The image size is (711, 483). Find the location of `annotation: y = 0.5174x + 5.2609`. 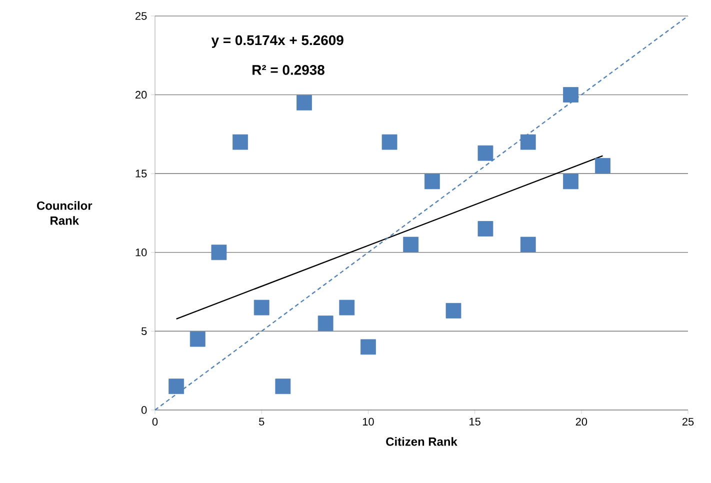

annotation: y = 0.5174x + 5.2609 is located at coordinates (277, 41).